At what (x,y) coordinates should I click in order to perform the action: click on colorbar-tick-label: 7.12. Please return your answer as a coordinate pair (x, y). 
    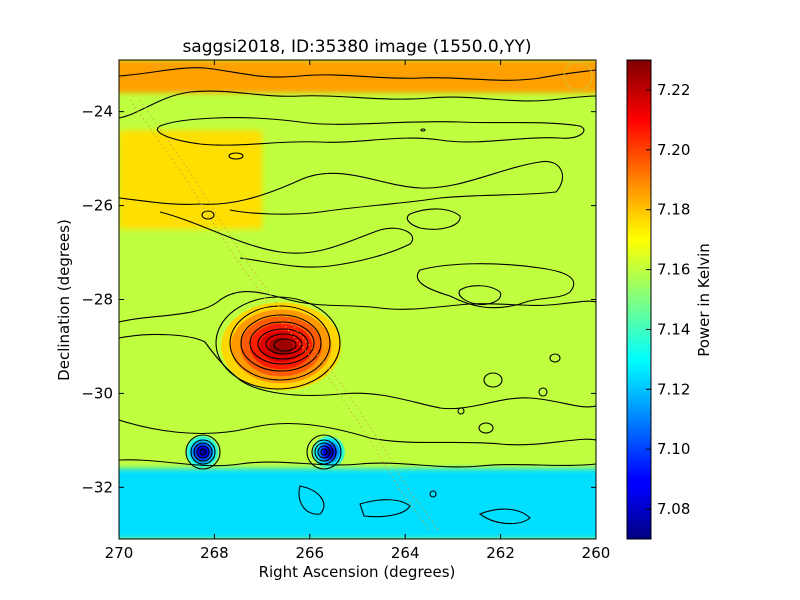
    Looking at the image, I should click on (673, 389).